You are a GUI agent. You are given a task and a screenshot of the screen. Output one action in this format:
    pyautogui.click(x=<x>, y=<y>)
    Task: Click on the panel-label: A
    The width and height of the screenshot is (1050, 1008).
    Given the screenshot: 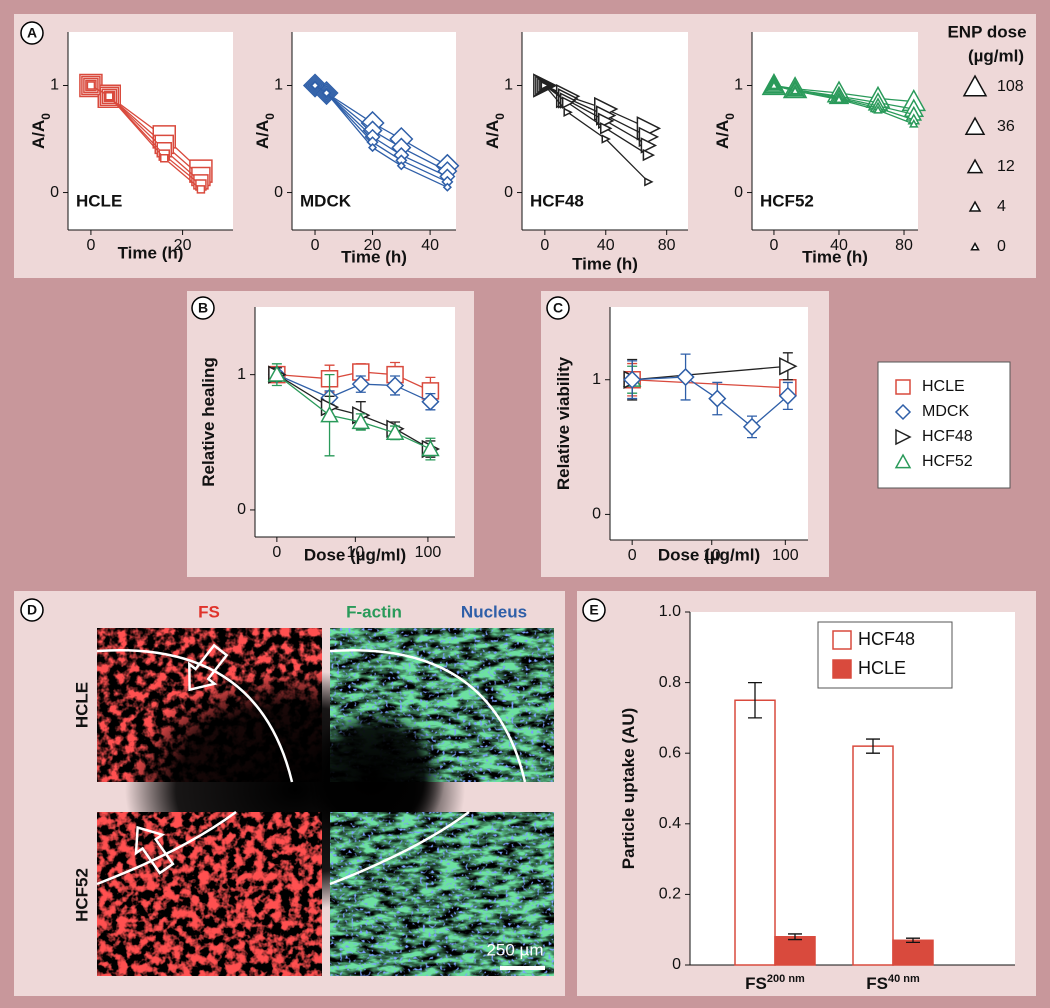 What is the action you would take?
    pyautogui.click(x=32, y=33)
    